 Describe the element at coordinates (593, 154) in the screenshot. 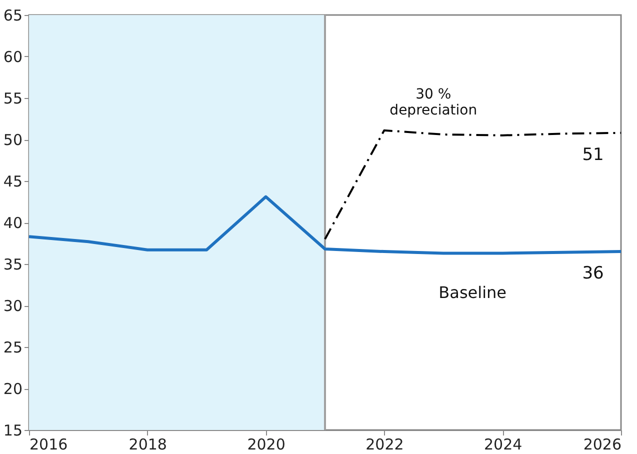

I see `data-label: 51` at that location.